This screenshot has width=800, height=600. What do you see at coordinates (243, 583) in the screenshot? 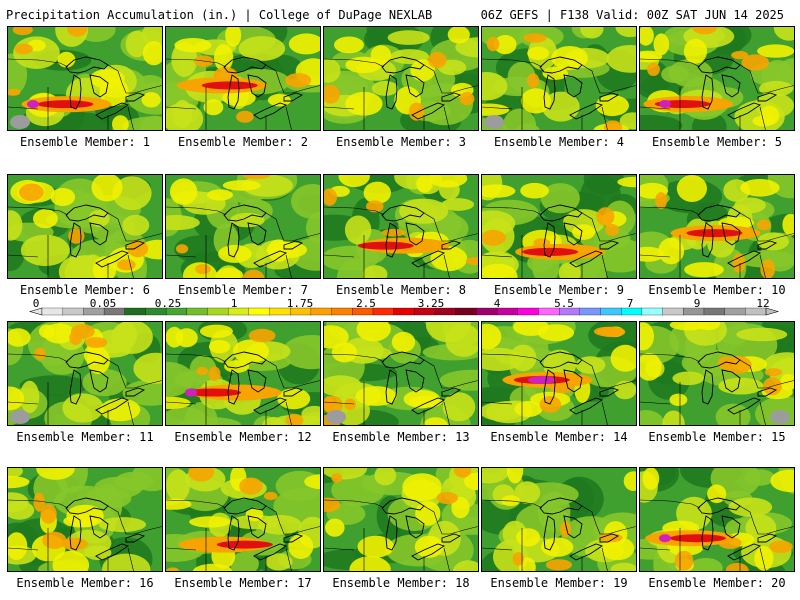
I see `ensemble-member-label: Ensemble Member: 17` at bounding box center [243, 583].